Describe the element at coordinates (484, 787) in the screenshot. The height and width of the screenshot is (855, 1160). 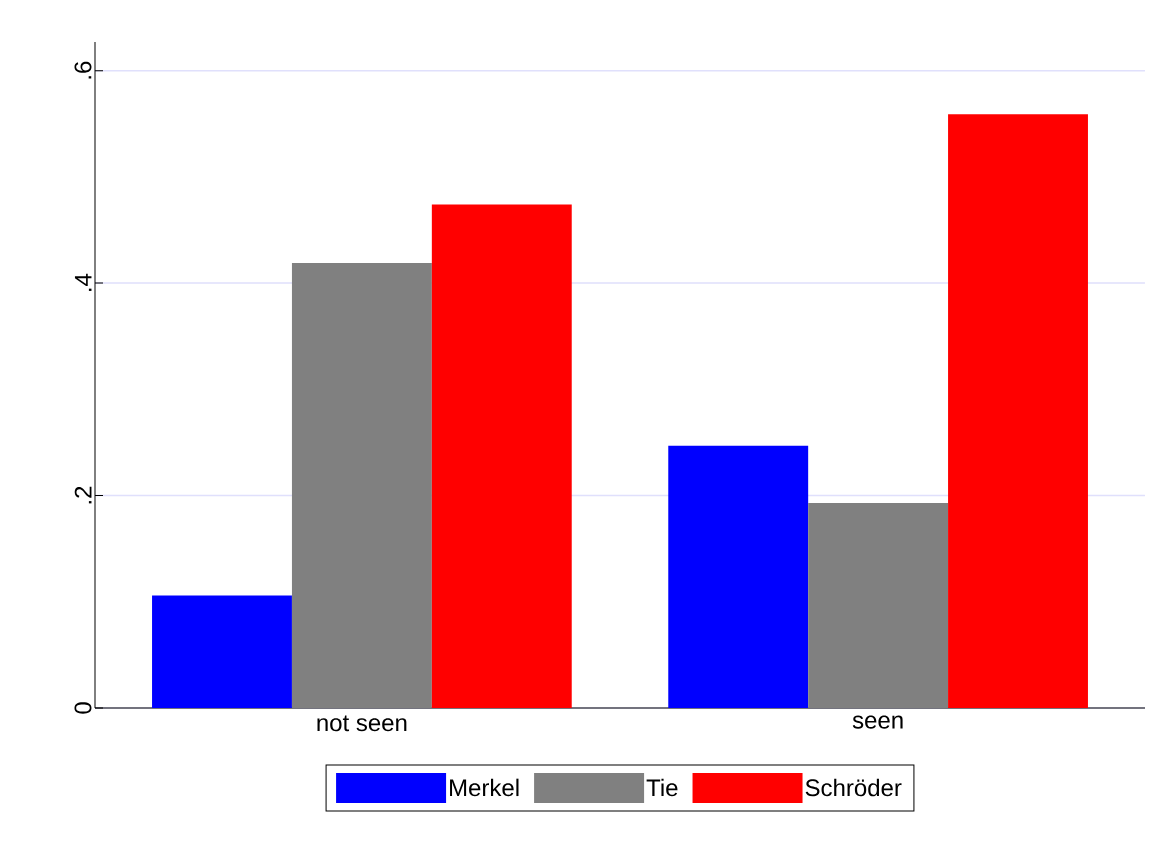
I see `legend-label: Merkel` at that location.